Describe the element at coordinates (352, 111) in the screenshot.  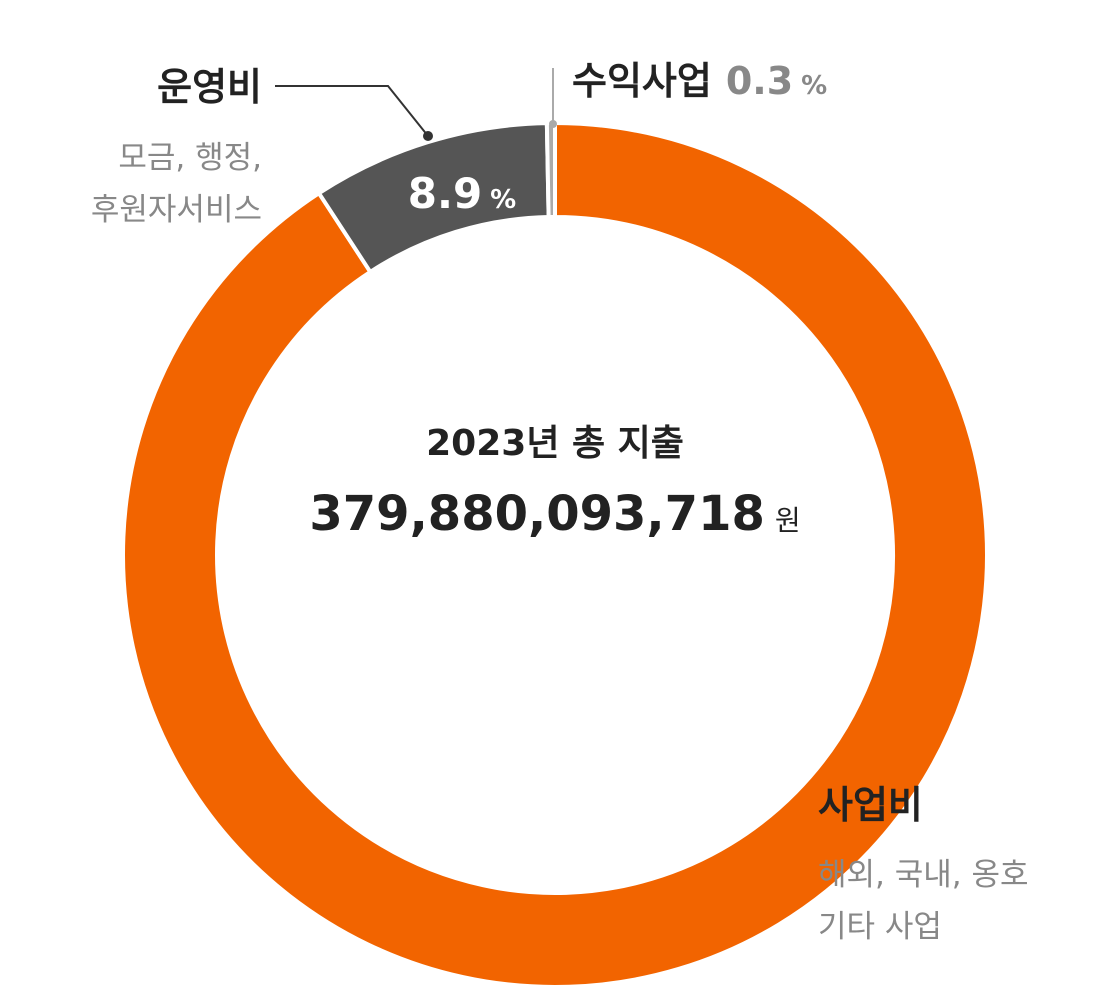
I see `operating-cost-leader-line` at that location.